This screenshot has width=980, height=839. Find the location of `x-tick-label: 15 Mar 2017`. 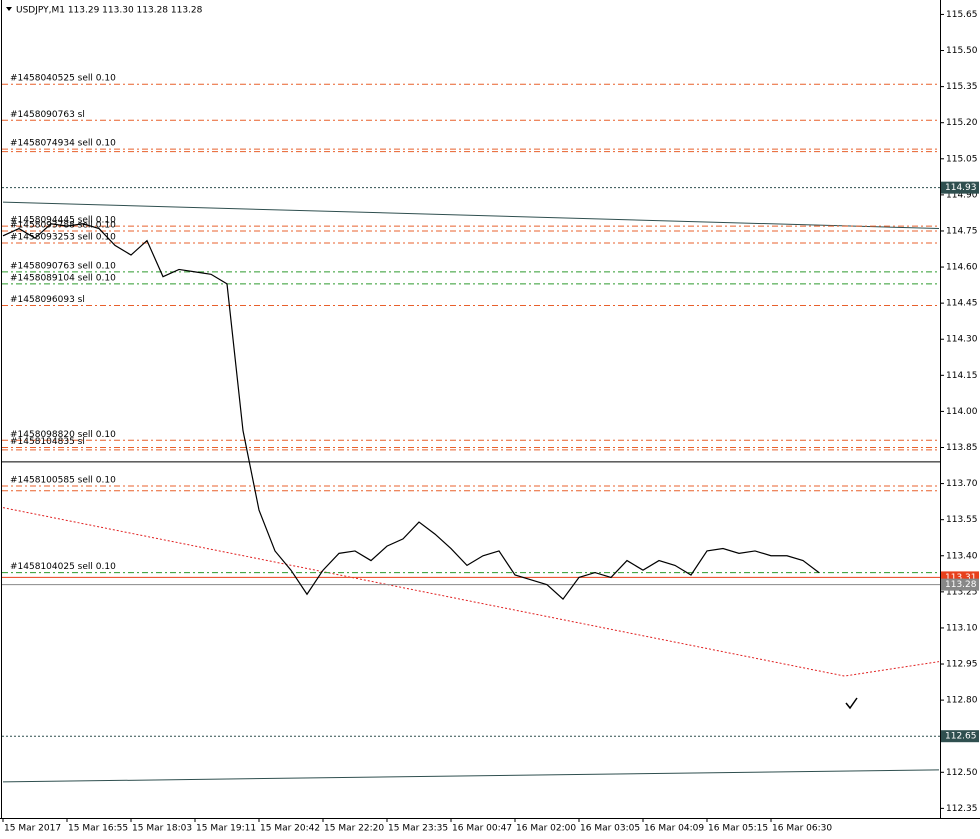

x-tick-label: 15 Mar 2017 is located at coordinates (32, 829).